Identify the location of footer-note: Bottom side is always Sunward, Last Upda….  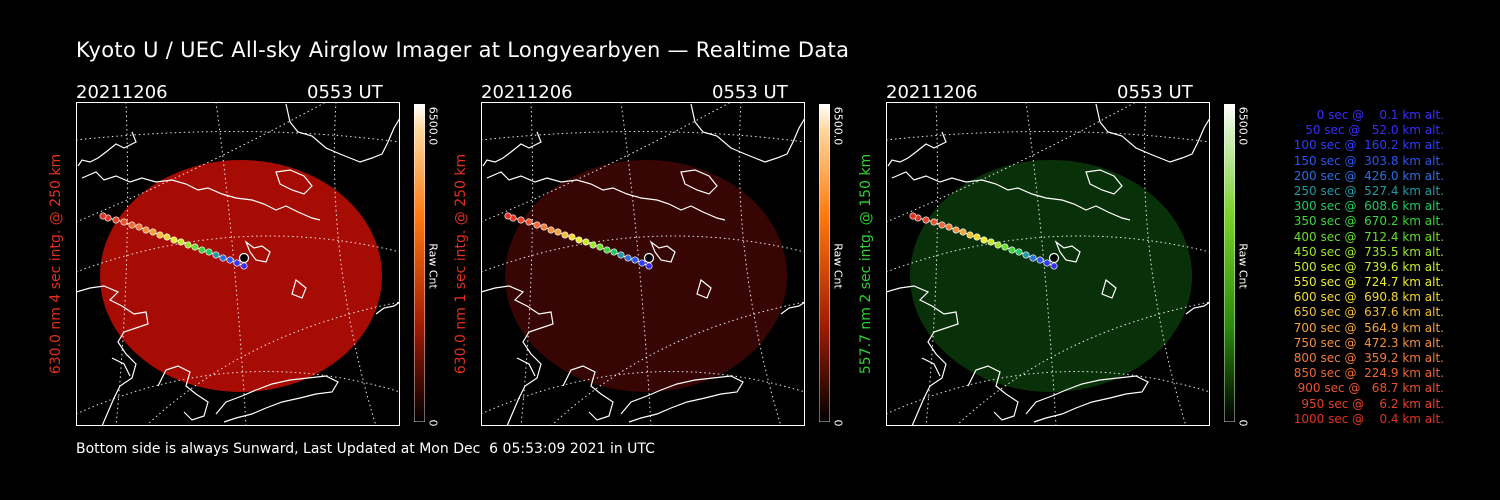
(365, 449).